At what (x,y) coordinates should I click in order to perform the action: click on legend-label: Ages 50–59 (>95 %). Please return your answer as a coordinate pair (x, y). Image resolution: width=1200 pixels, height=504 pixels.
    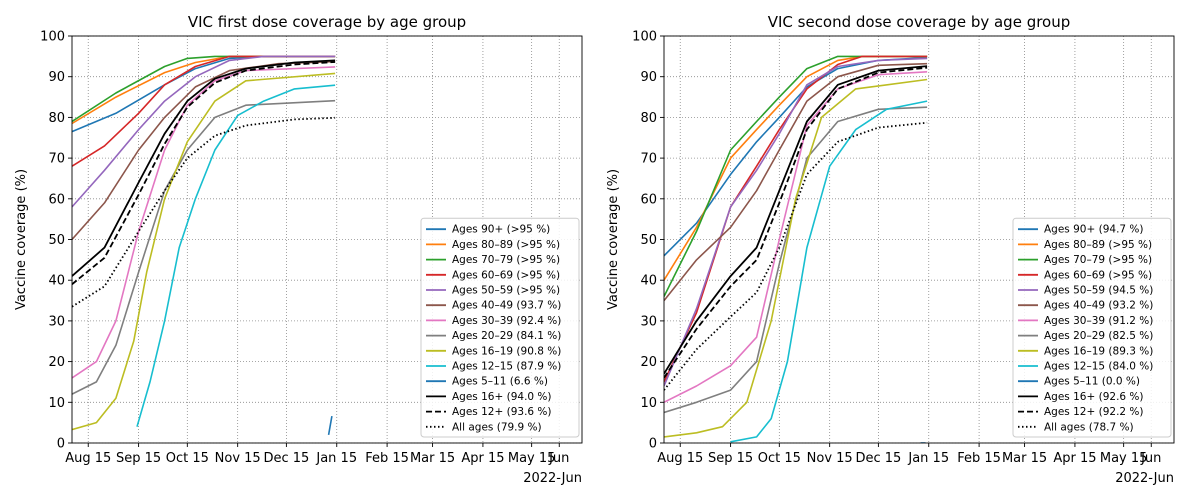
    Looking at the image, I should click on (506, 291).